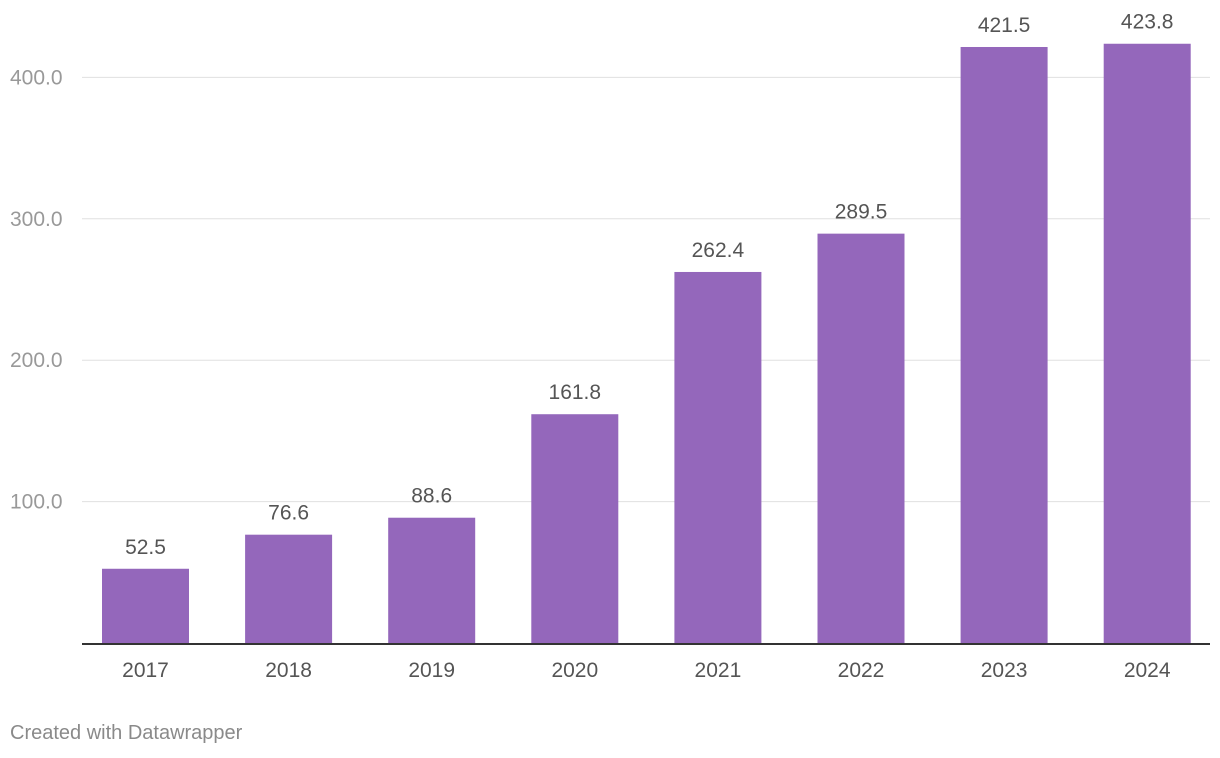 This screenshot has height=758, width=1220. Describe the element at coordinates (36, 289) in the screenshot. I see `y-axis-ticks: 100.0 200.0 300.0 400.0` at that location.